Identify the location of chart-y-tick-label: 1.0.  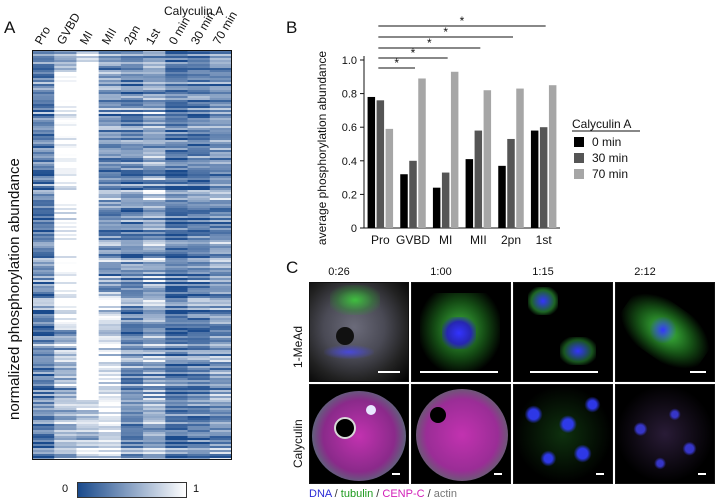
(349, 61).